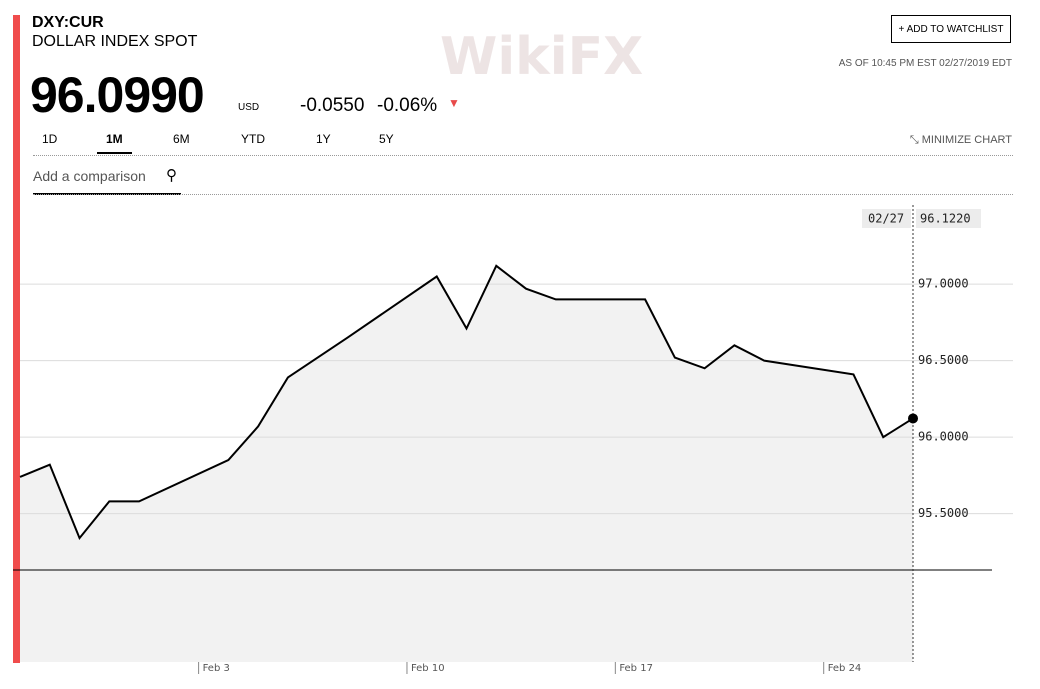  I want to click on accent-bar, so click(16, 339).